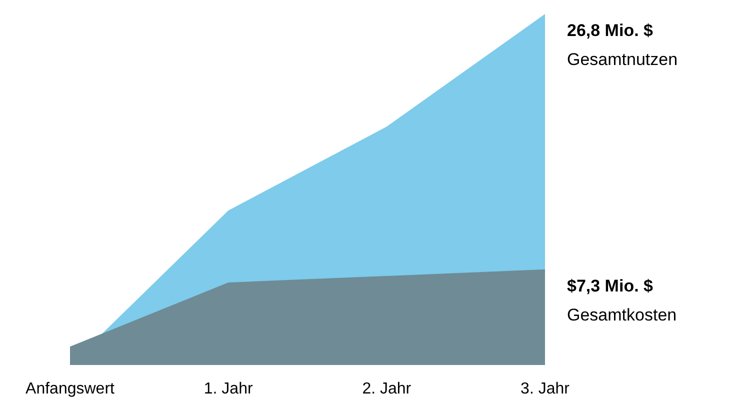 This screenshot has height=403, width=742. I want to click on series-label: Gesamtnutzen, so click(622, 59).